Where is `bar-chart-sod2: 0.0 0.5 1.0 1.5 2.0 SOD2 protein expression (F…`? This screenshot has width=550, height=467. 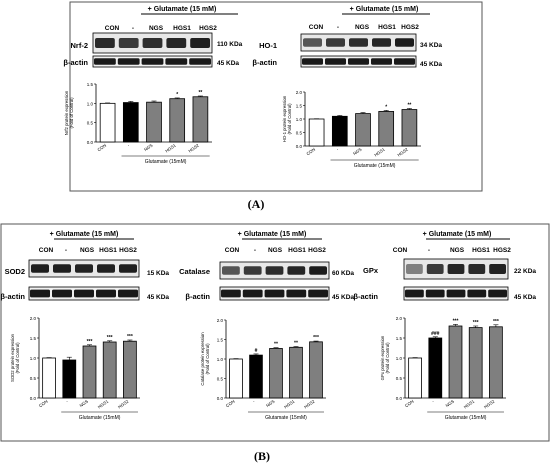
bar-chart-sod2: 0.0 0.5 1.0 1.5 2.0 SOD2 protein expression (F… is located at coordinates (75, 368).